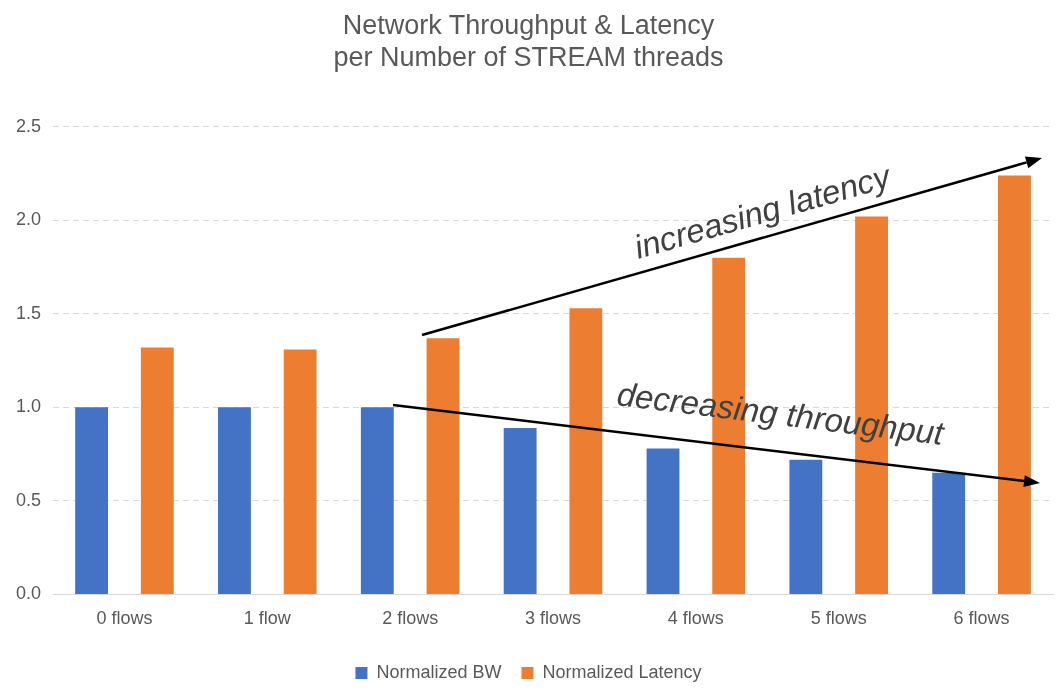 This screenshot has height=692, width=1061. What do you see at coordinates (410, 618) in the screenshot?
I see `x-tick-label: 2 flows` at bounding box center [410, 618].